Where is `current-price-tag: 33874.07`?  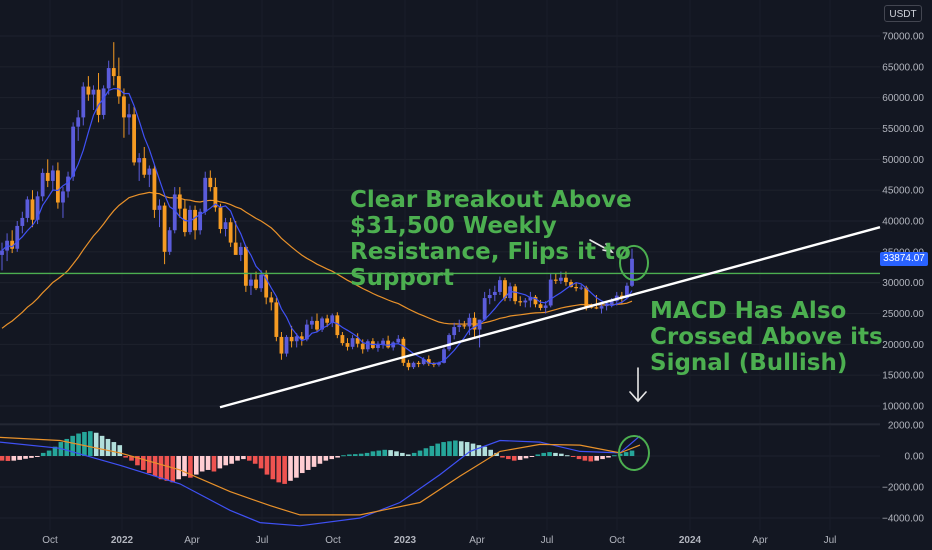 current-price-tag: 33874.07 is located at coordinates (904, 259).